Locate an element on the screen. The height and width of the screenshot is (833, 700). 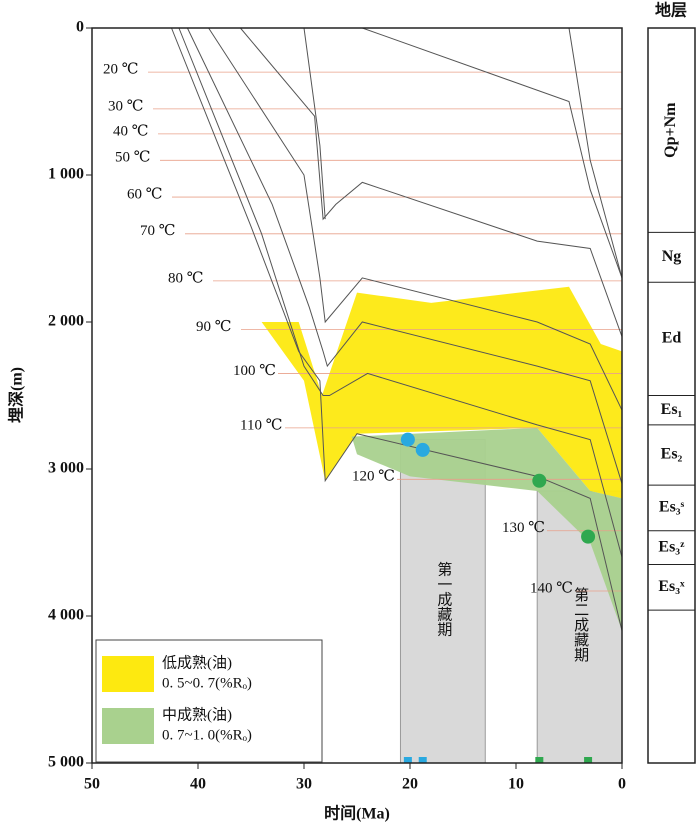
strata-label: Ng is located at coordinates (672, 256).